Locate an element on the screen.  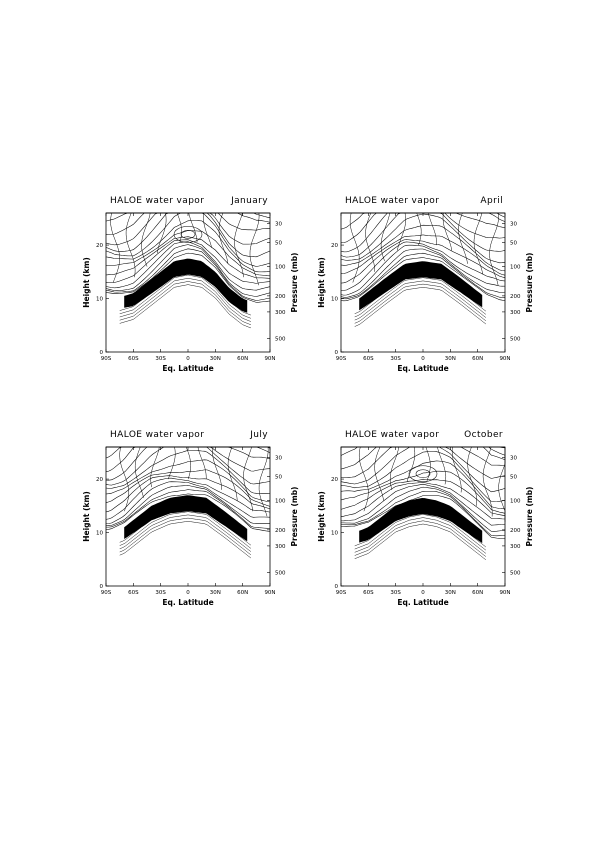
chart-month-label: January is located at coordinates (249, 201).